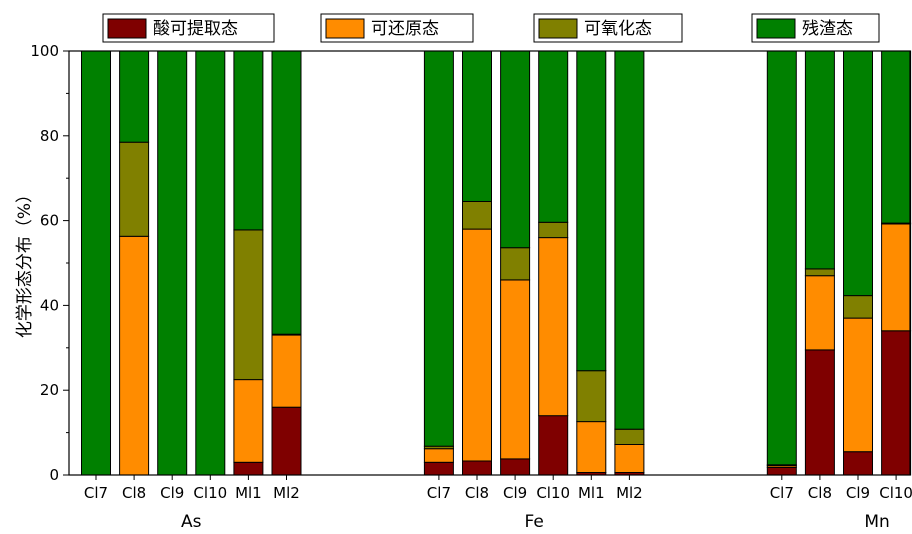 The height and width of the screenshot is (534, 912). Describe the element at coordinates (172, 263) in the screenshot. I see `bar-segment-as-cl9-s3` at that location.